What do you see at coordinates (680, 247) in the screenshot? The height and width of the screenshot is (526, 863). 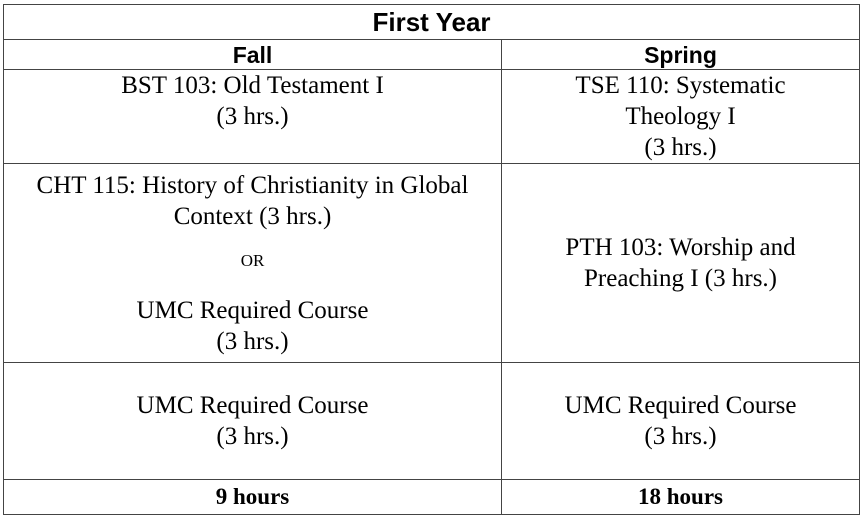 I see `course-name-line-1: PTH 103: Worship and` at bounding box center [680, 247].